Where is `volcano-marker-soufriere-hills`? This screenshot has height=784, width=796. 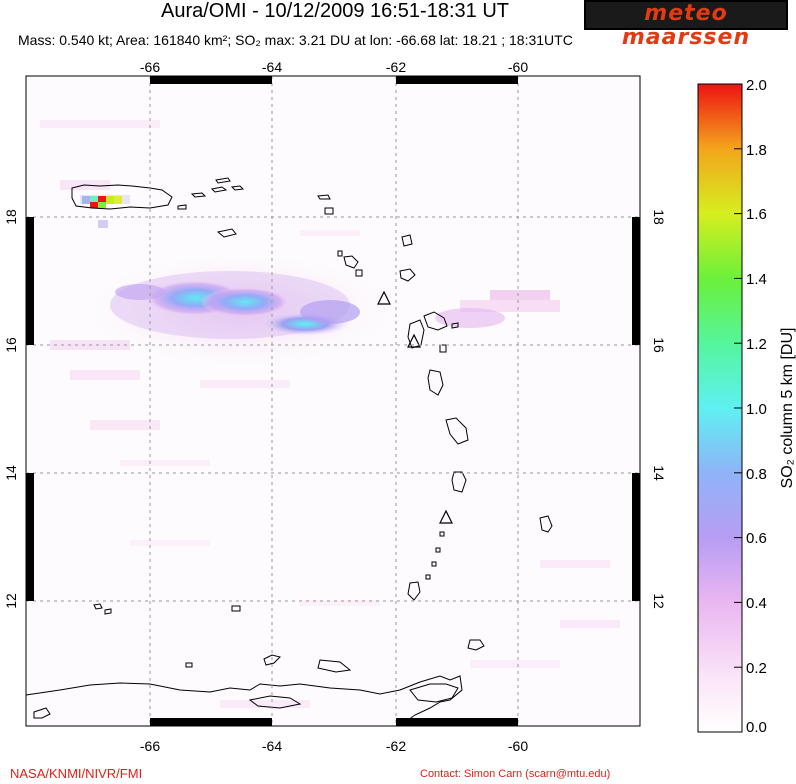 volcano-marker-soufriere-hills is located at coordinates (384, 297).